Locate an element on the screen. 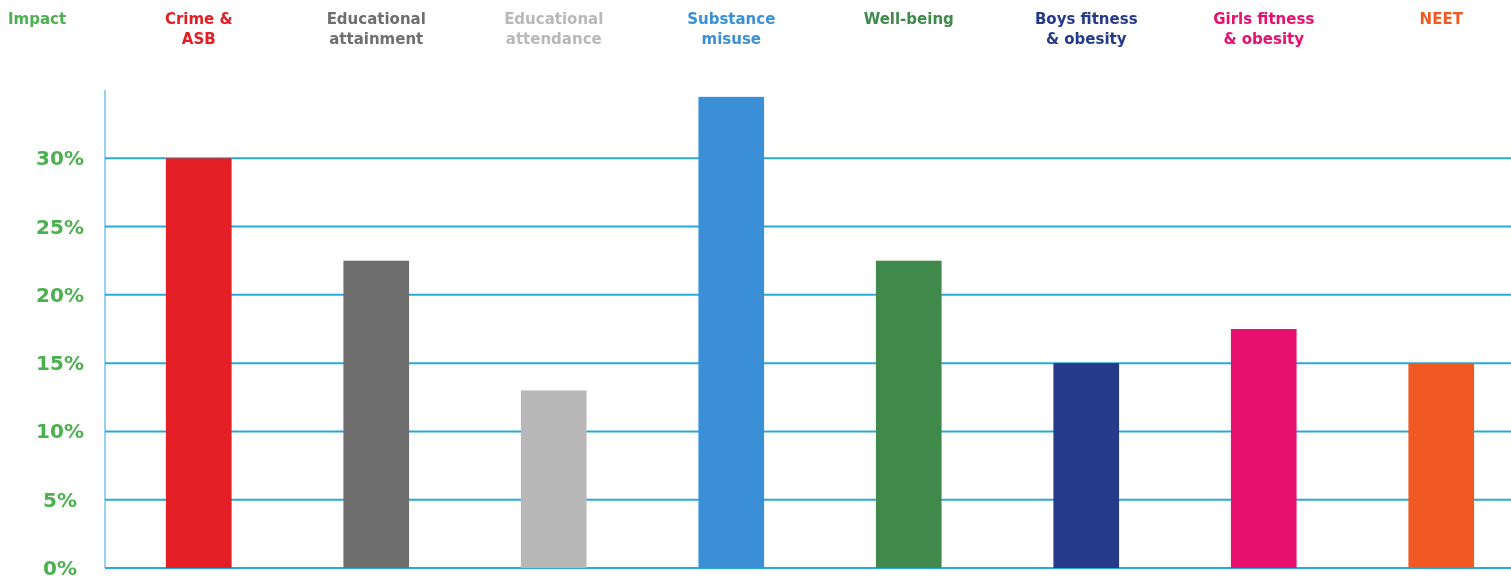 The image size is (1511, 585). y-axis-title: Impact is located at coordinates (37, 19).